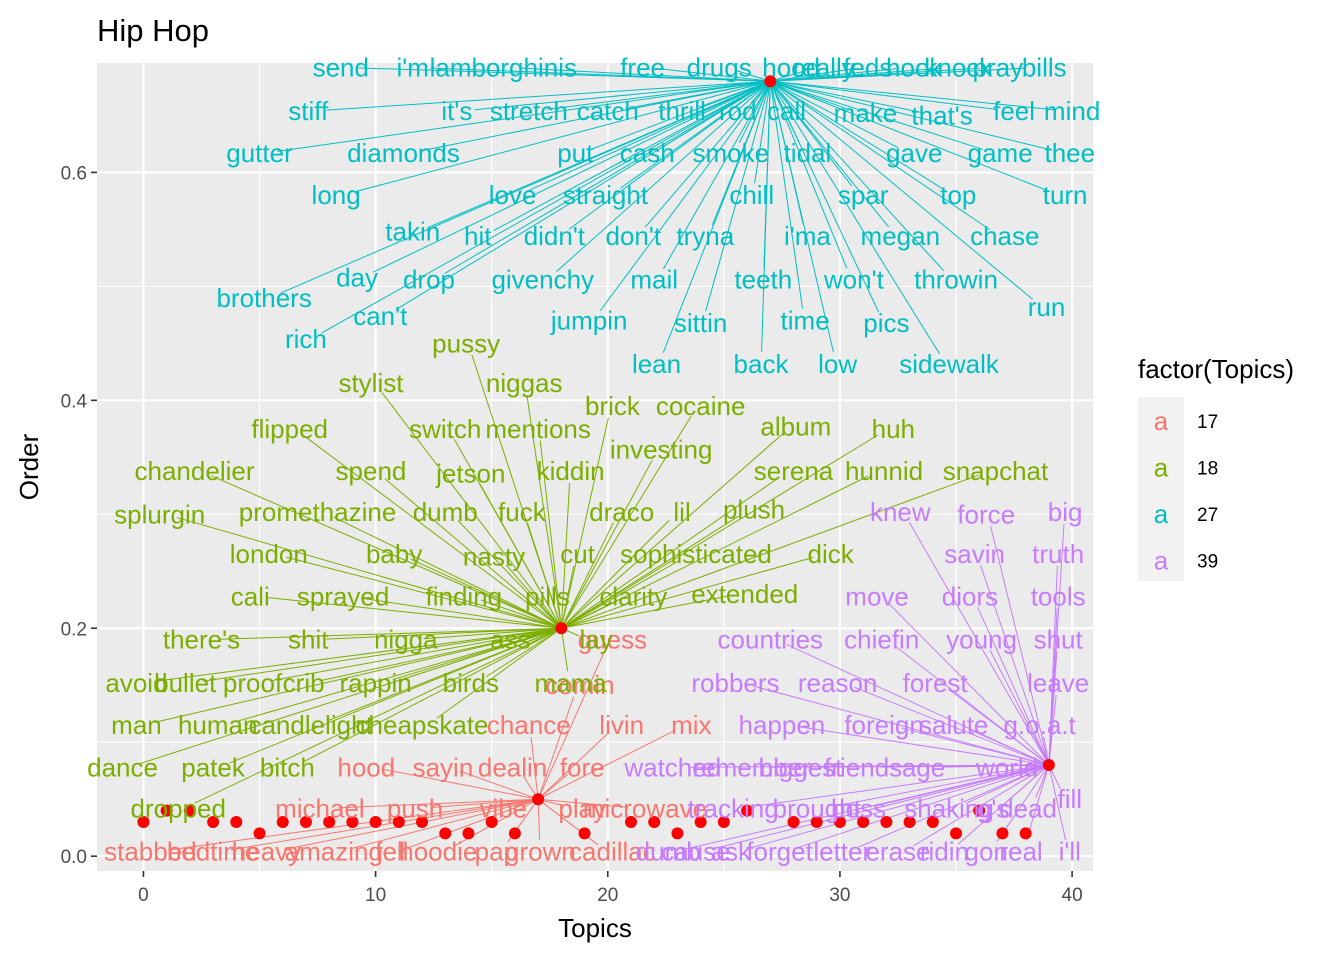 The width and height of the screenshot is (1344, 965). What do you see at coordinates (701, 406) in the screenshot?
I see `word-label: cocaine` at bounding box center [701, 406].